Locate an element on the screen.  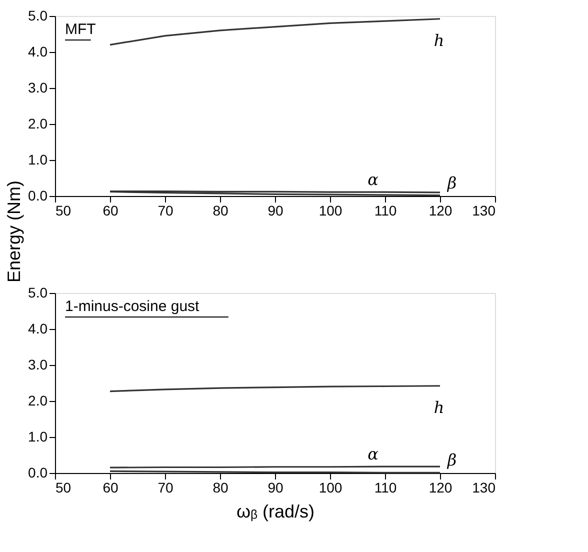
y-axis-title: Energy (Nm) is located at coordinates (14, 231).